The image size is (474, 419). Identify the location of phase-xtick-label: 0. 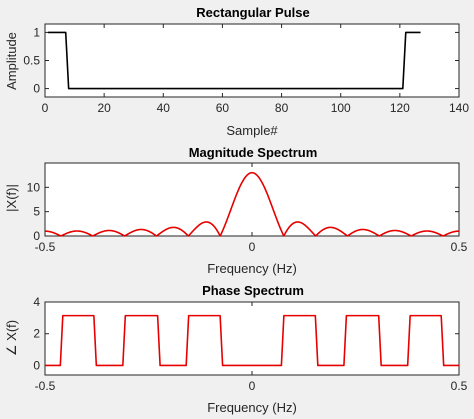
(252, 386).